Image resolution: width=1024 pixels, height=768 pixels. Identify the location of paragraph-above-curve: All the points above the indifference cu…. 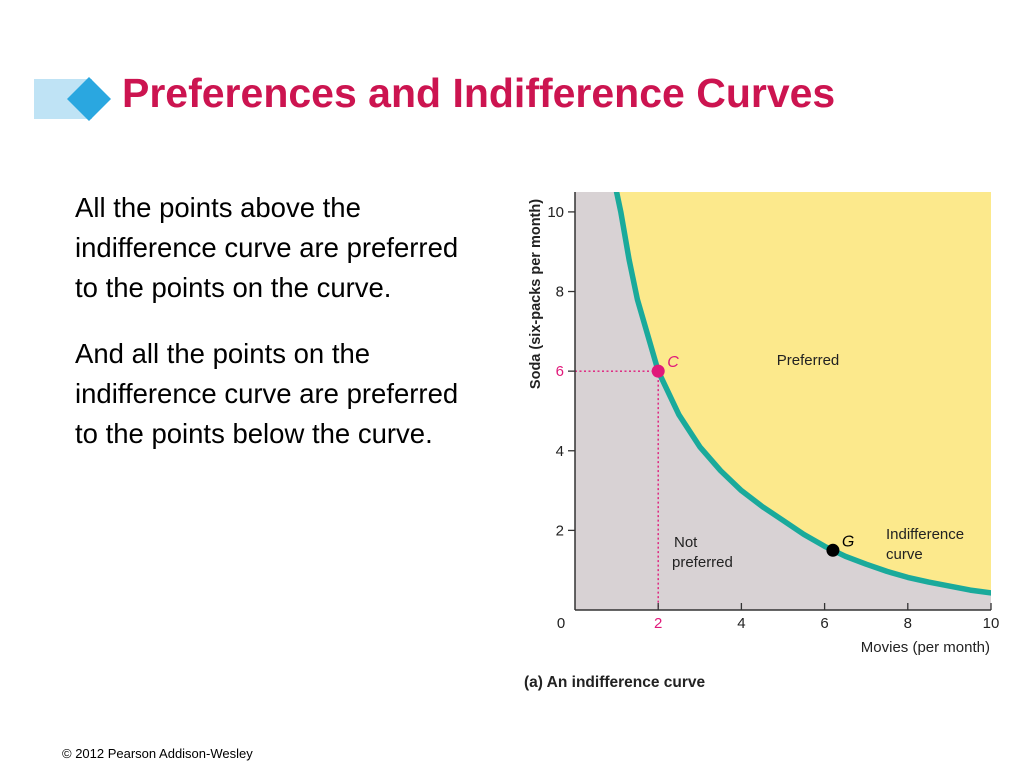
(267, 247).